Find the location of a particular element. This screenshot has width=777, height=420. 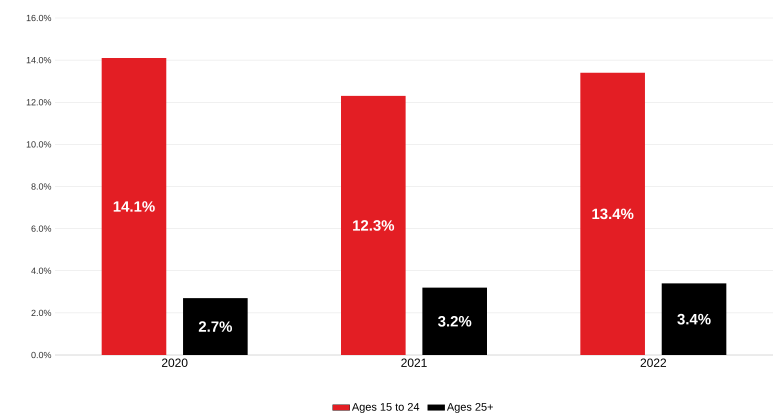

data-label: 2.7% is located at coordinates (215, 326).